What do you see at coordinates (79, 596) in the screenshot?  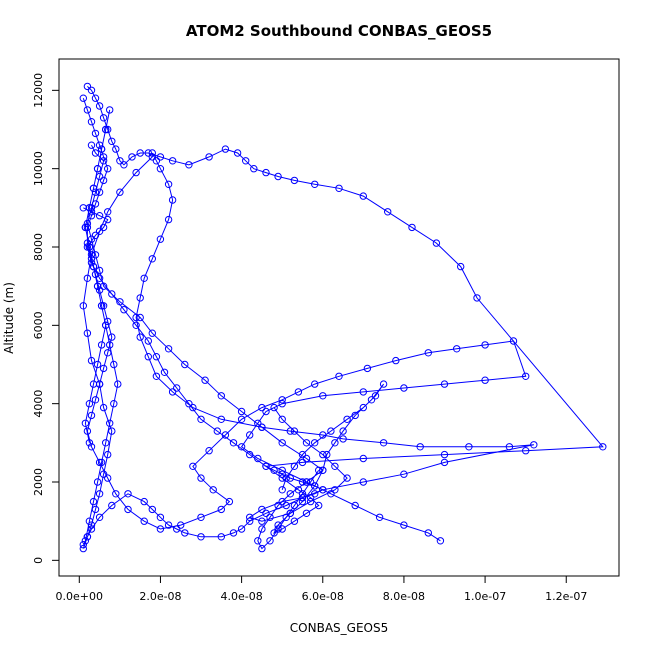 I see `x-tick-label: 0.0e+00` at bounding box center [79, 596].